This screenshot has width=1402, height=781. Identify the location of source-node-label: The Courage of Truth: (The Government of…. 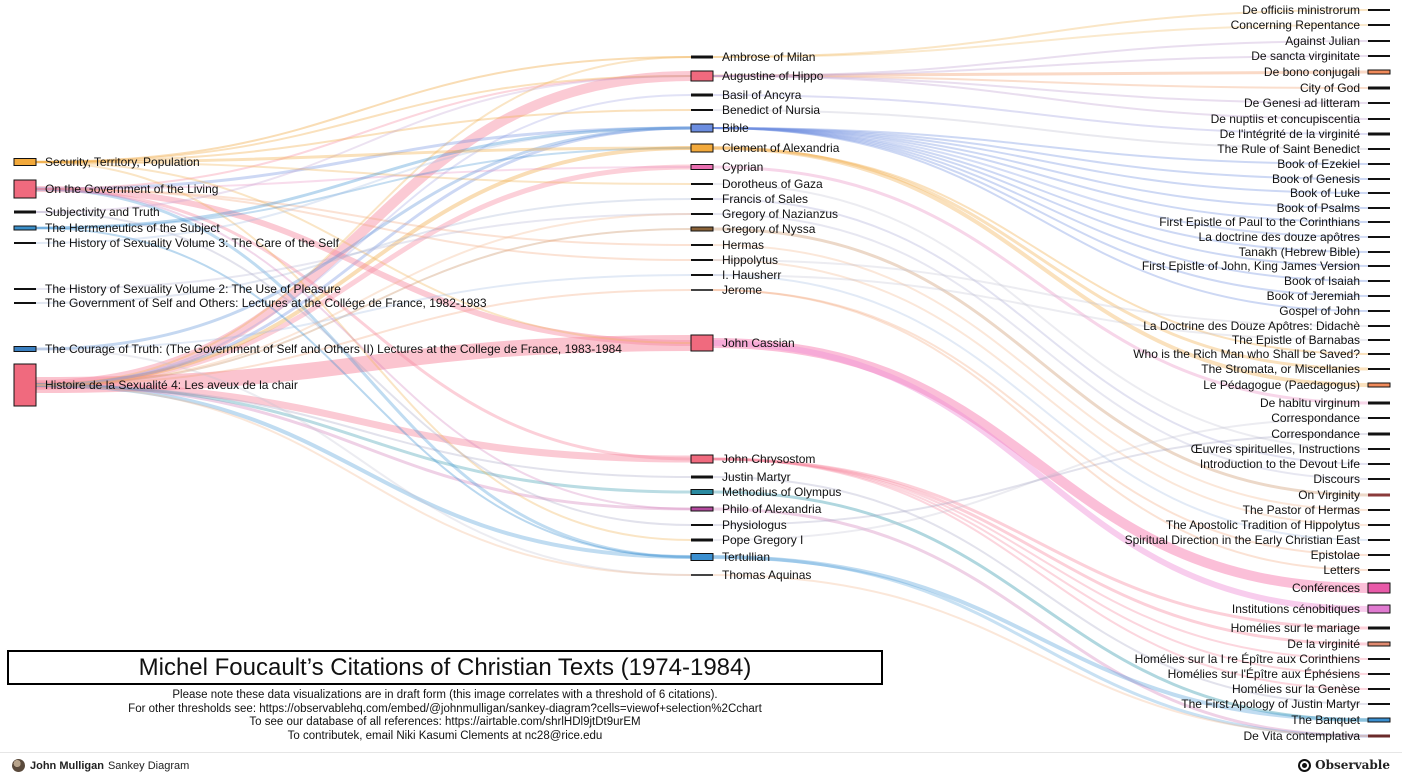
(333, 349).